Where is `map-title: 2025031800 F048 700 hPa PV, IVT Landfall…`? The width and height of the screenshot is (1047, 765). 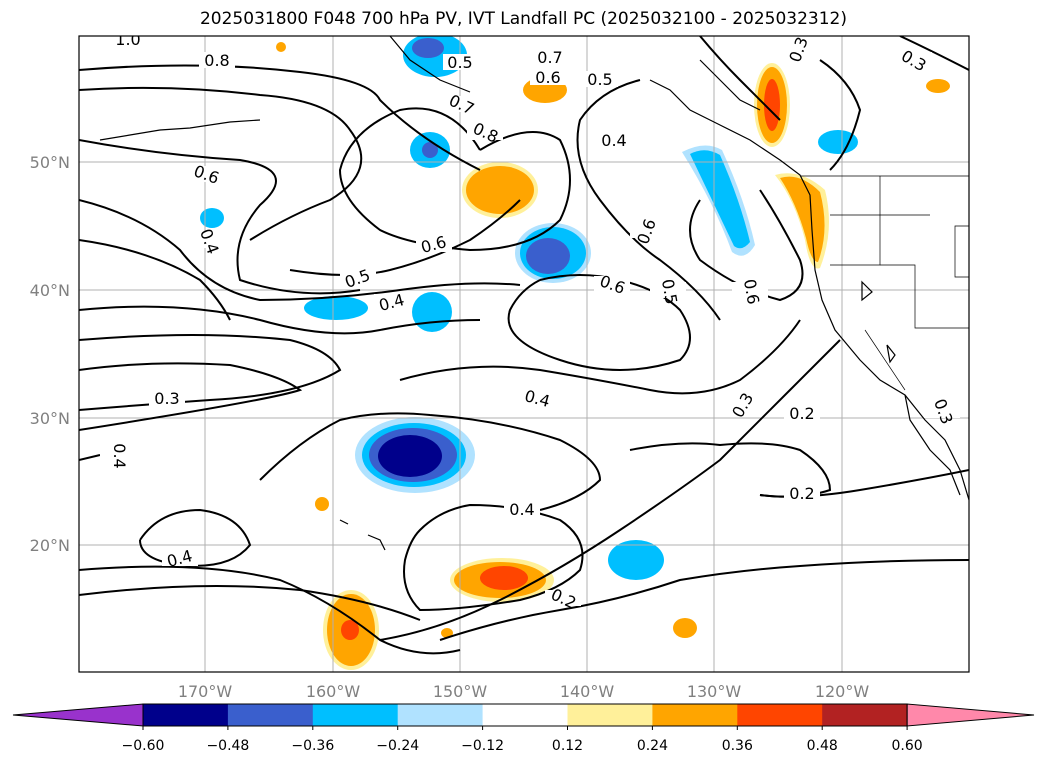 map-title: 2025031800 F048 700 hPa PV, IVT Landfall… is located at coordinates (523, 19).